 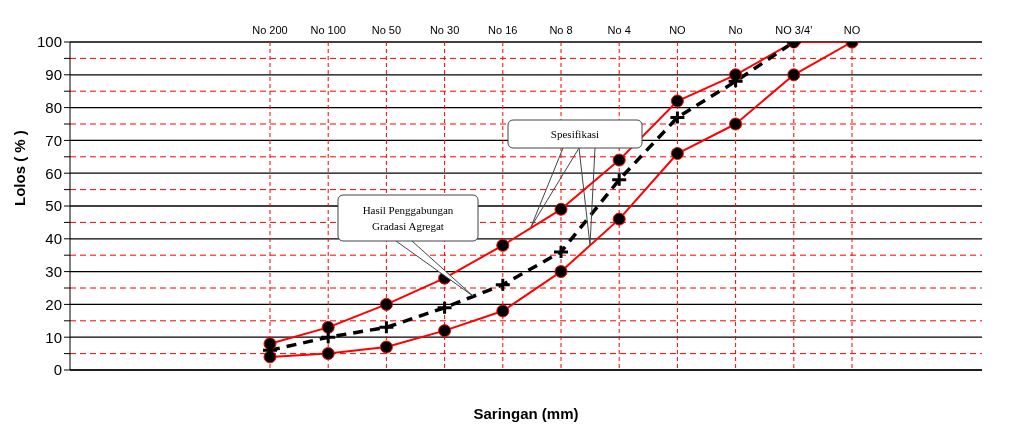 What do you see at coordinates (526, 413) in the screenshot?
I see `x-axis-title: Saringan (mm)` at bounding box center [526, 413].